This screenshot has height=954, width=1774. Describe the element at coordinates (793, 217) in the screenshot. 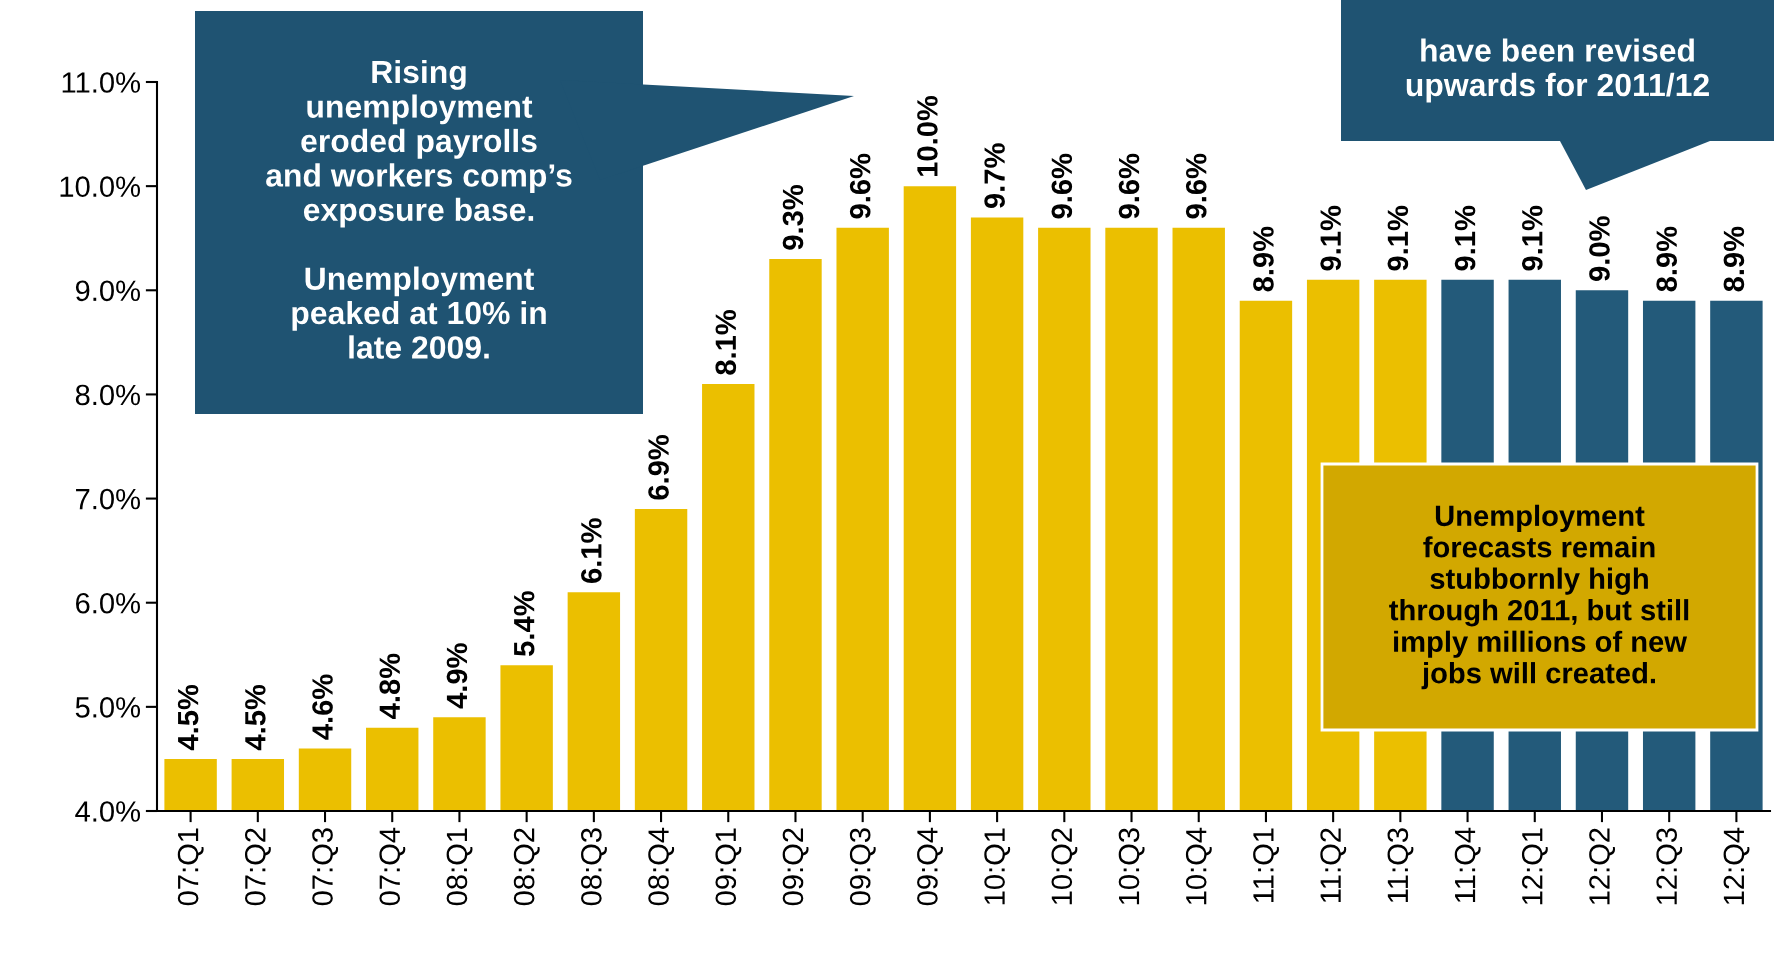

I see `data-label: 9.3%` at that location.